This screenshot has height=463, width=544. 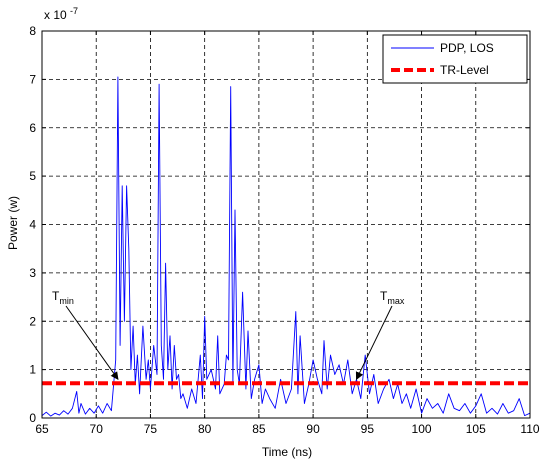 I want to click on y-tick-label: 2, so click(x=32, y=321).